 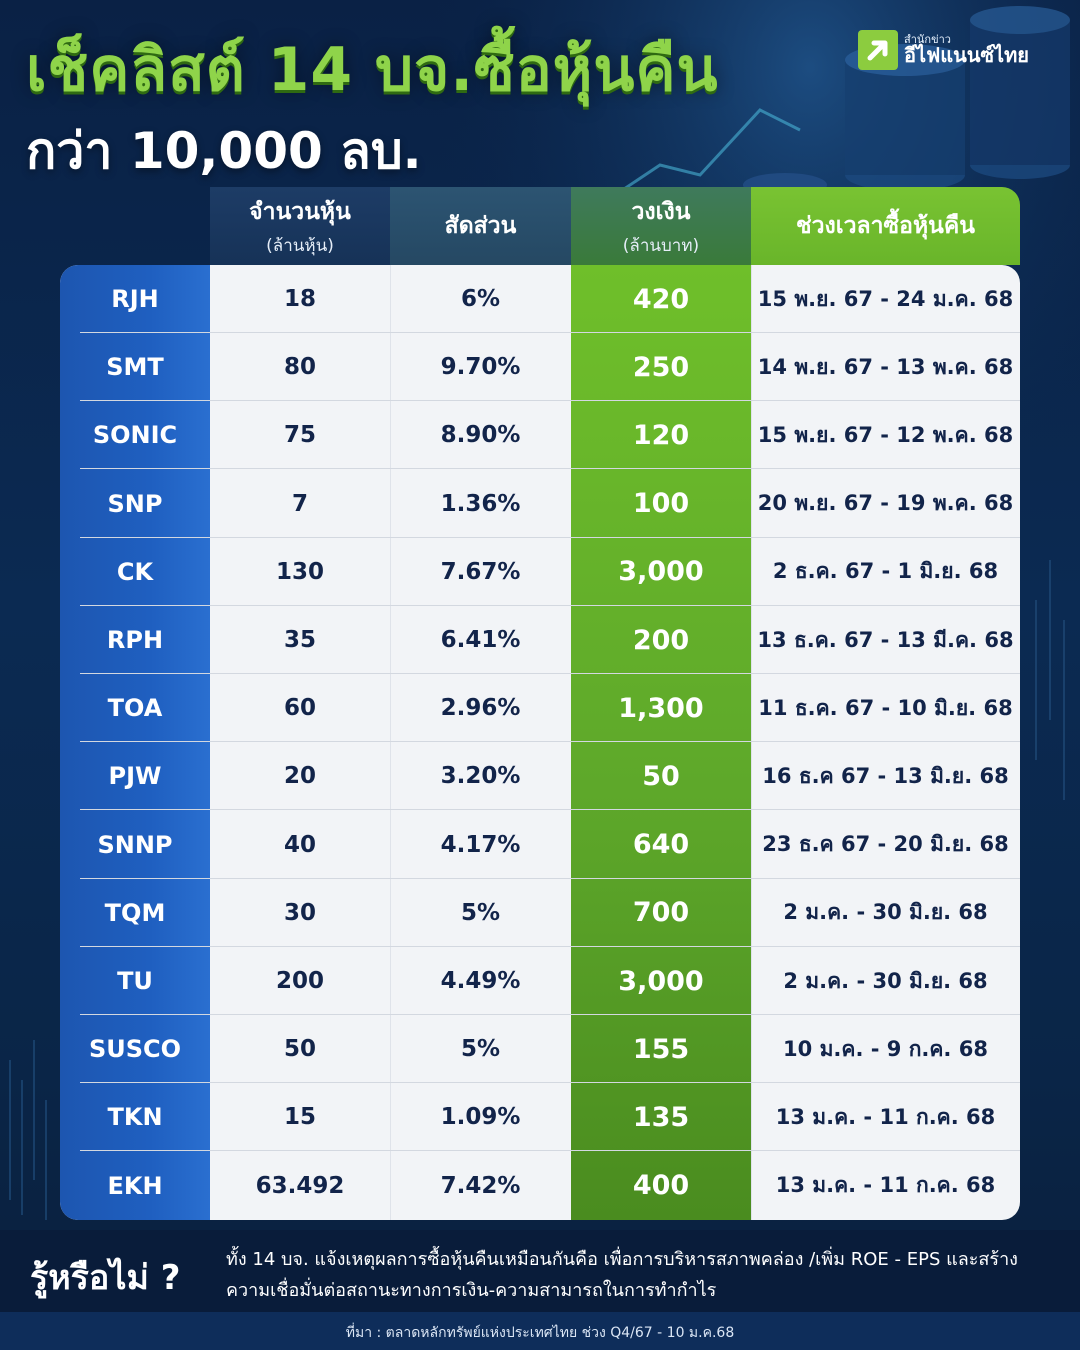 What do you see at coordinates (480, 435) in the screenshot?
I see `ratio-cell: 8.90%` at bounding box center [480, 435].